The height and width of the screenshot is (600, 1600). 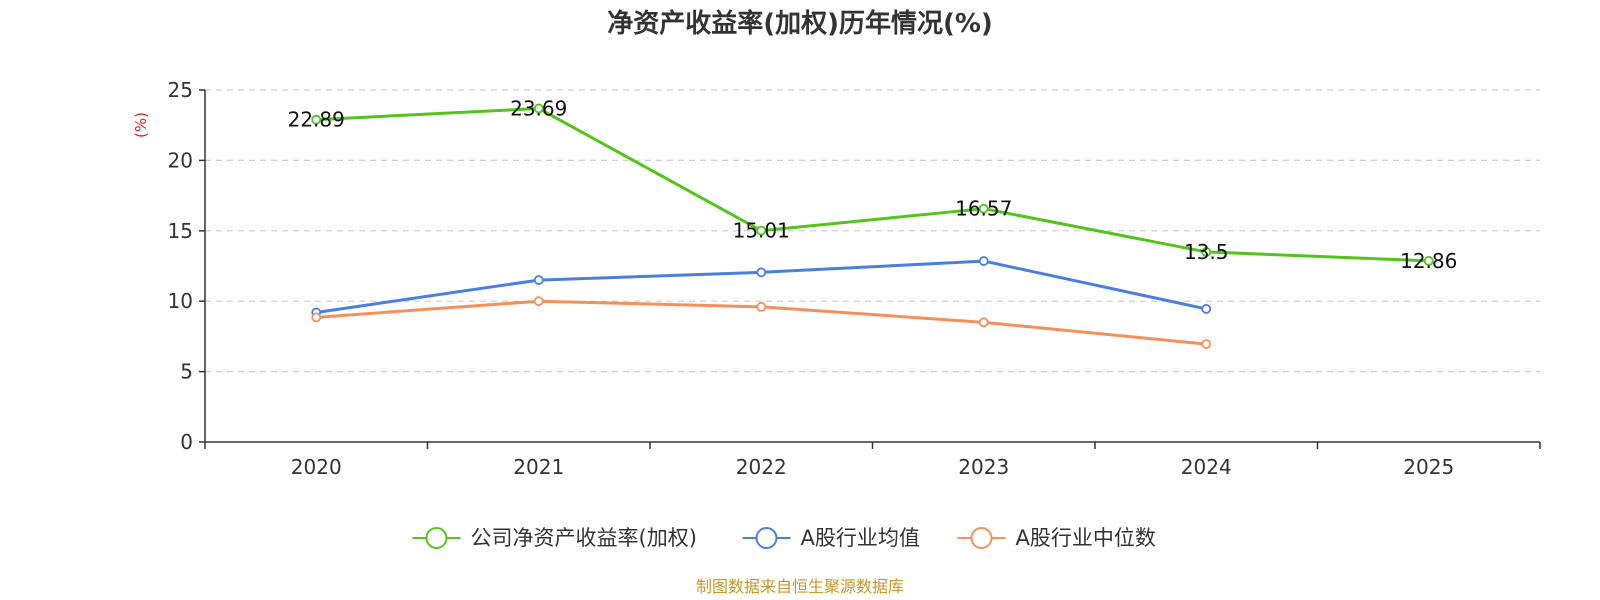 I want to click on source-note: 制图数据来自恒生聚源数据库, so click(x=800, y=586).